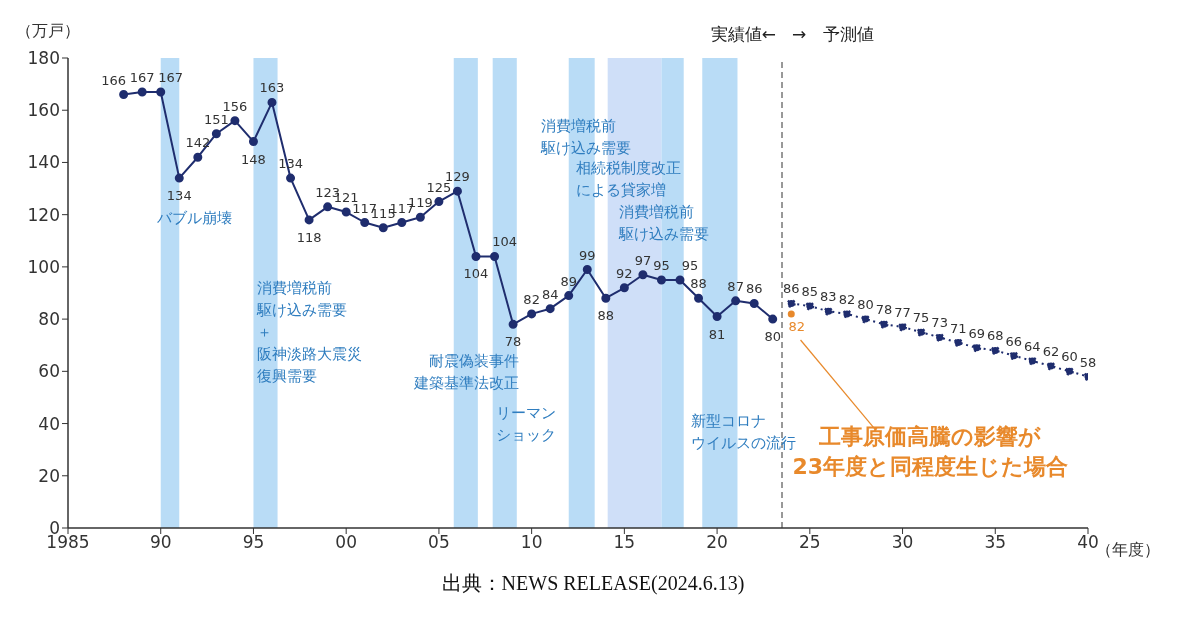  What do you see at coordinates (1069, 357) in the screenshot?
I see `data-label: 60` at bounding box center [1069, 357].